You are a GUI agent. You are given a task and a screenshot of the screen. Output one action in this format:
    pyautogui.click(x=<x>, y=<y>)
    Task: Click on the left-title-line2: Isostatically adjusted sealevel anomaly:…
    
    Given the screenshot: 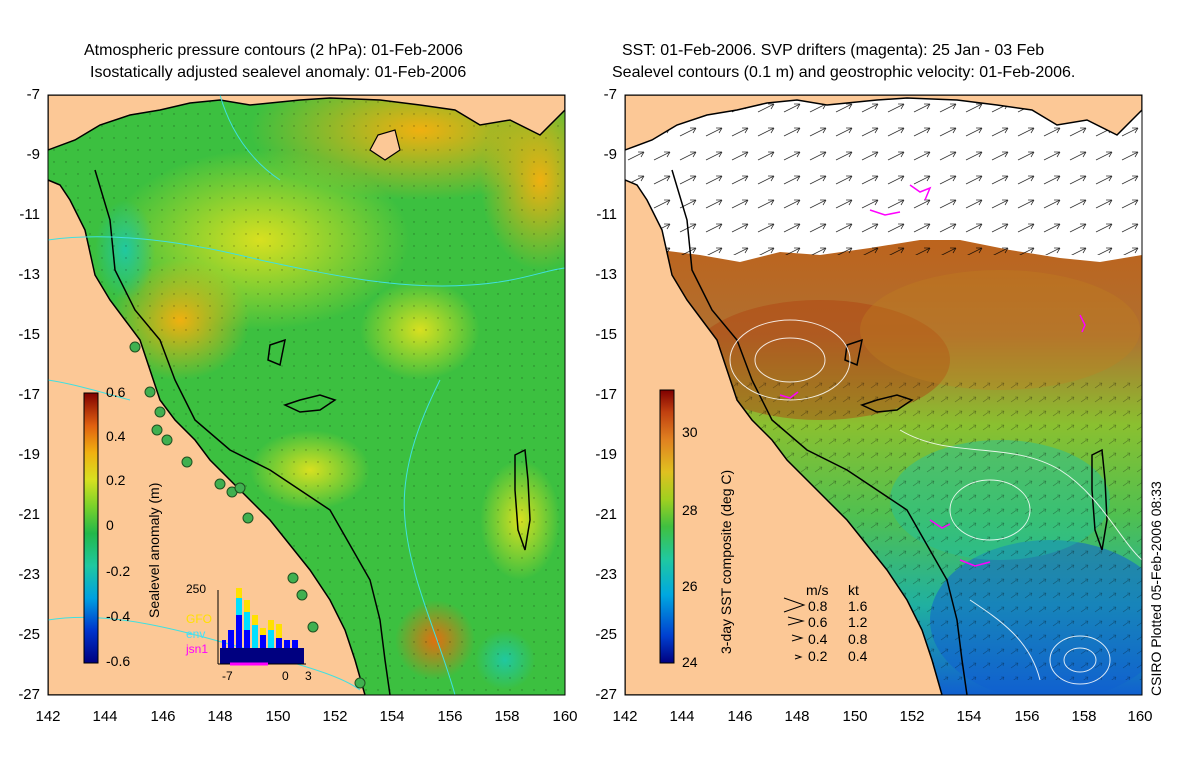 What is the action you would take?
    pyautogui.click(x=278, y=72)
    